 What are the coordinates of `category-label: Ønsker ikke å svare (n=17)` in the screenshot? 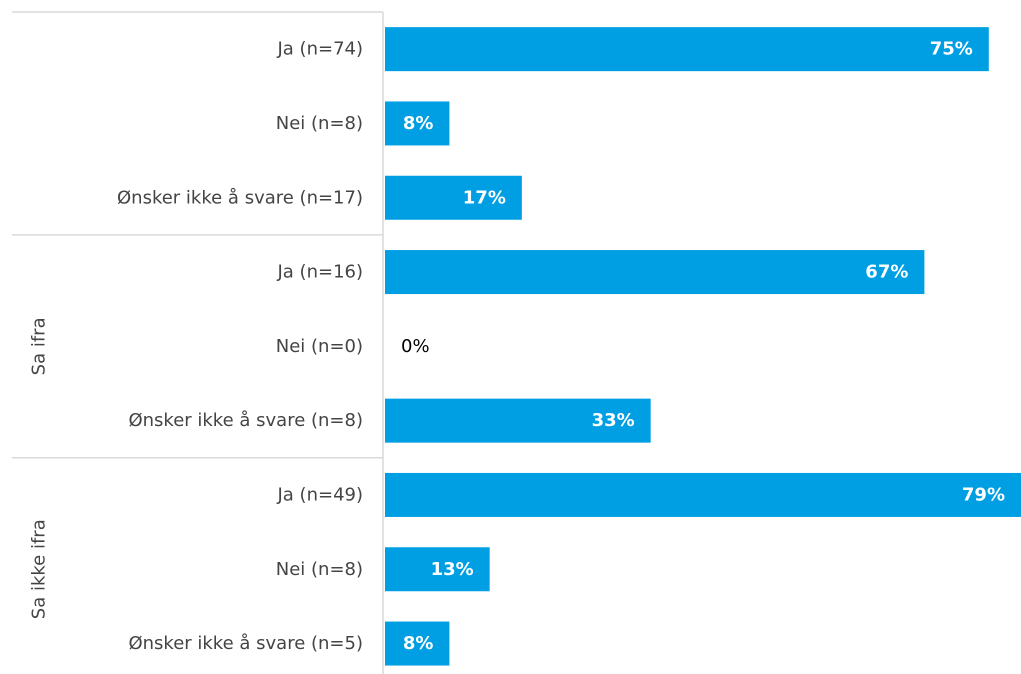 It's located at (240, 197).